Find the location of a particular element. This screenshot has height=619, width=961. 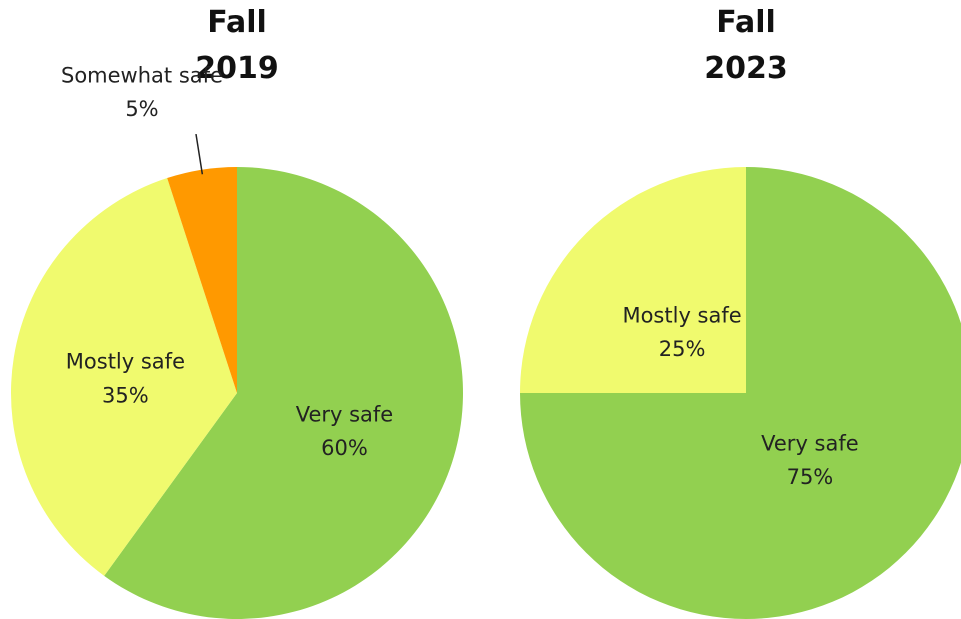

data-label: Very safe 75% is located at coordinates (810, 460).